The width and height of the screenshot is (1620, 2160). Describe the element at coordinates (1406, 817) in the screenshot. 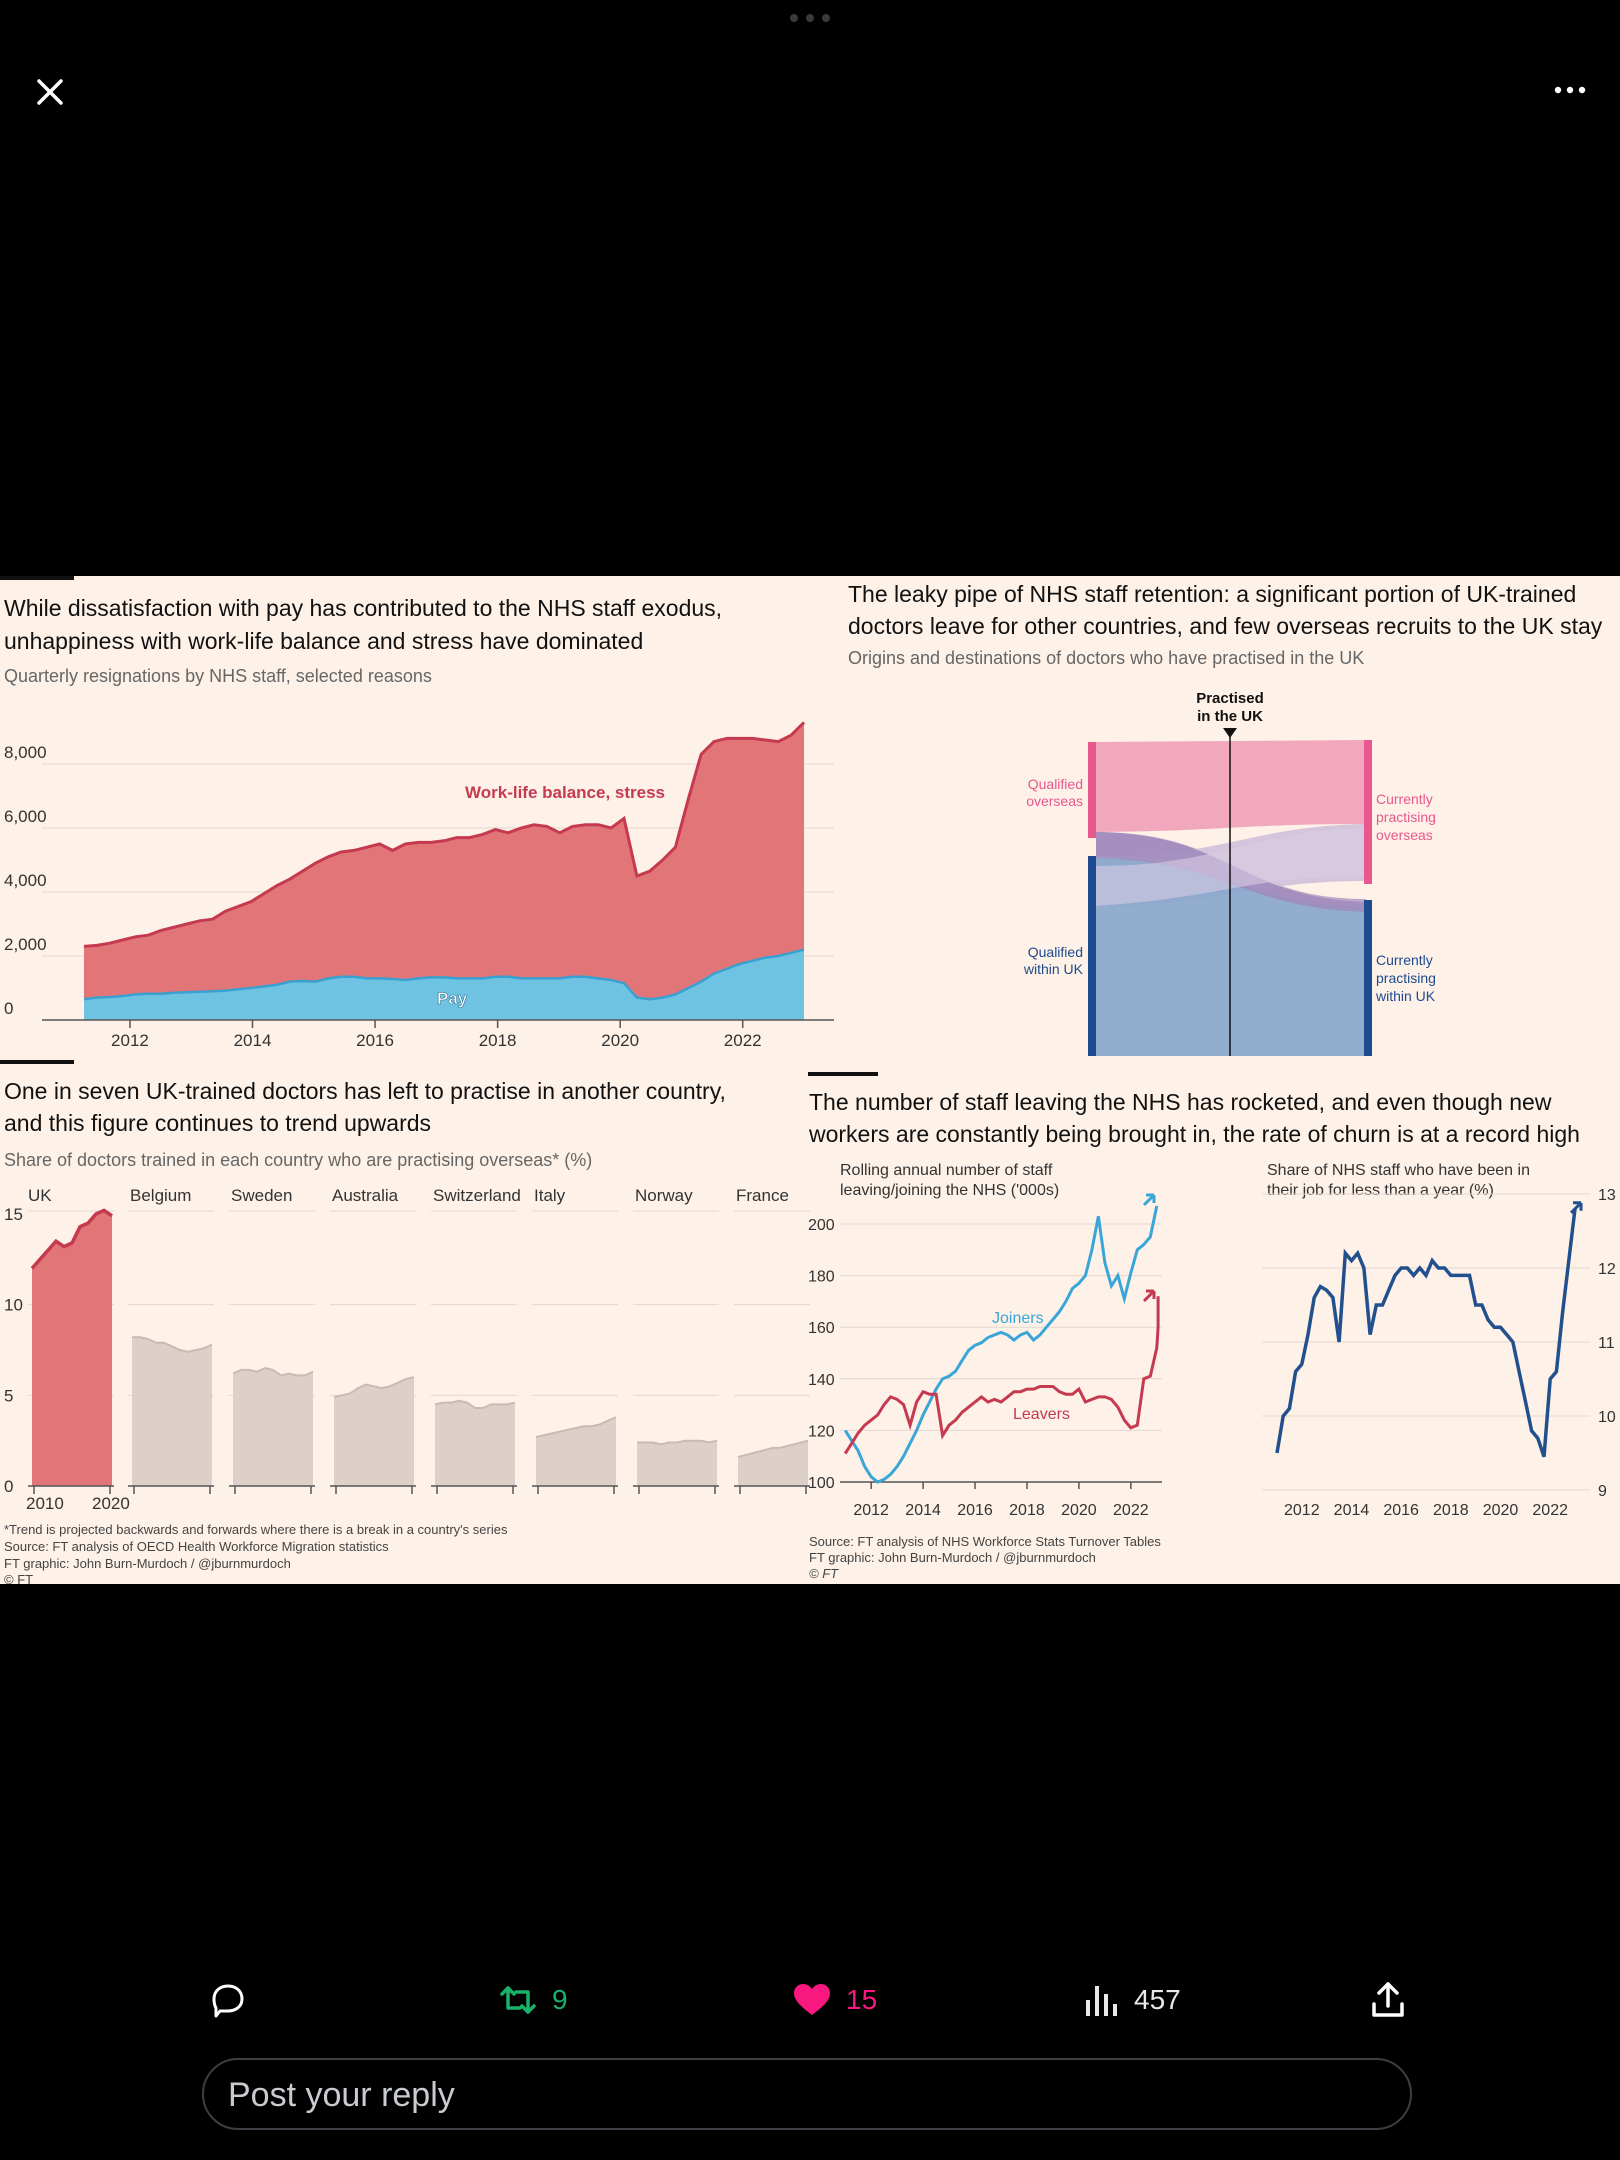

I see `label-practising-overseas-line2: practising` at that location.